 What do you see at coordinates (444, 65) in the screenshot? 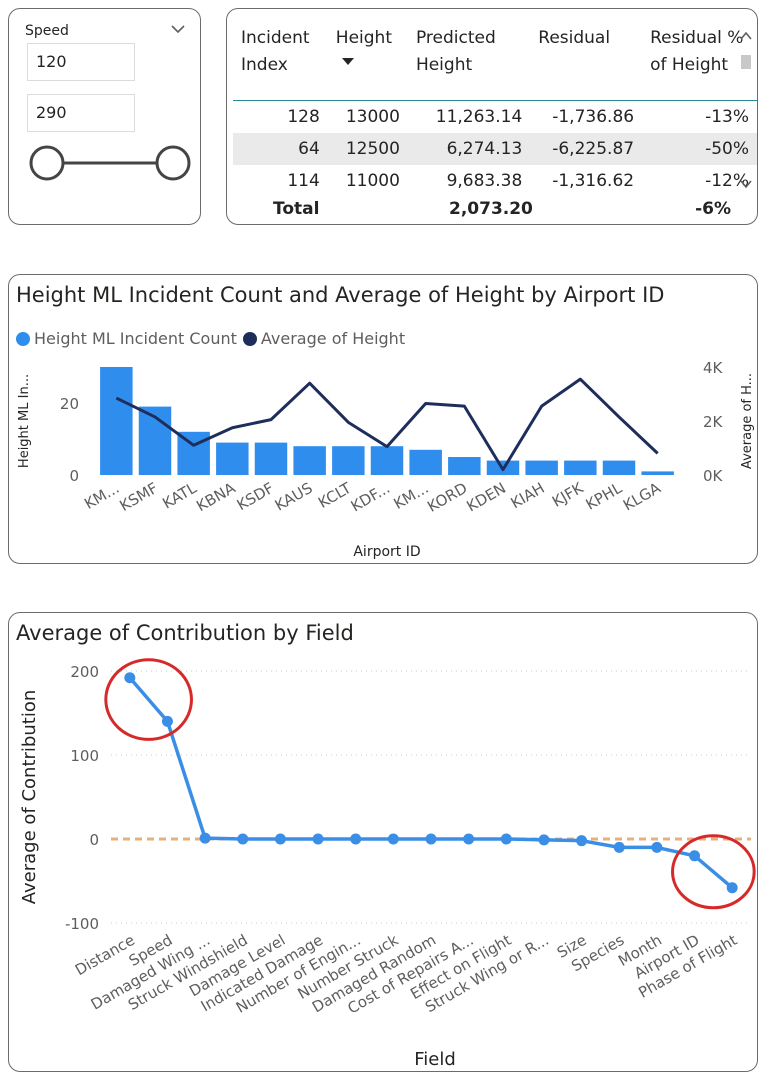
I see `column-header-text: Height` at bounding box center [444, 65].